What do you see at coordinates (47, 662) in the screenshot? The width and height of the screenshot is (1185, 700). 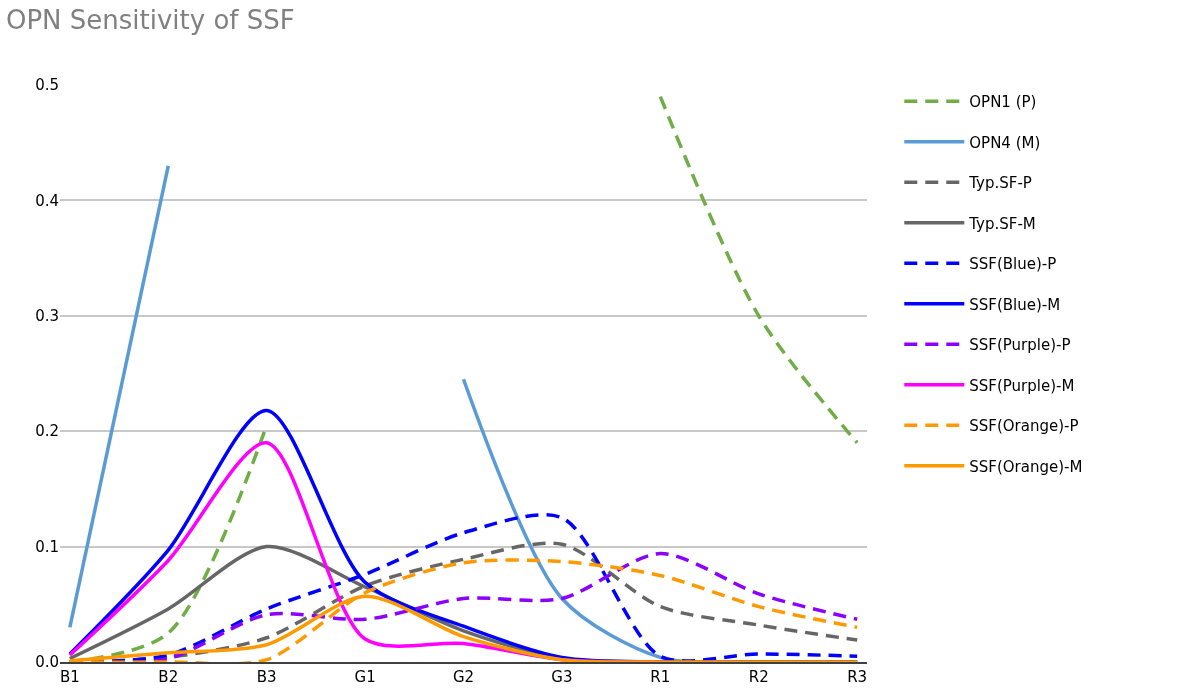 I see `y-tick-label: 0.0` at bounding box center [47, 662].